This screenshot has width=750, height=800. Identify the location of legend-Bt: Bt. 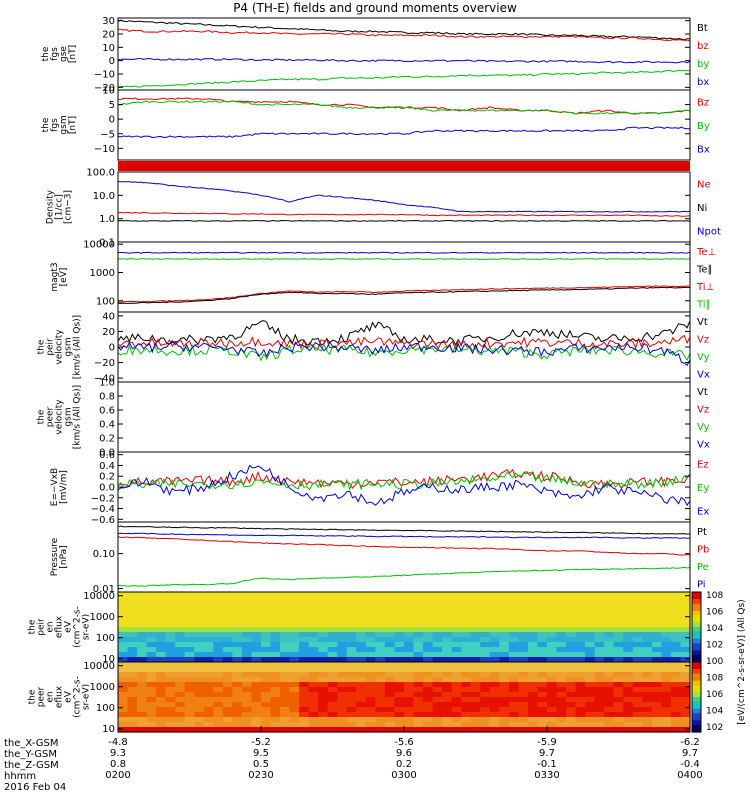
(702, 28).